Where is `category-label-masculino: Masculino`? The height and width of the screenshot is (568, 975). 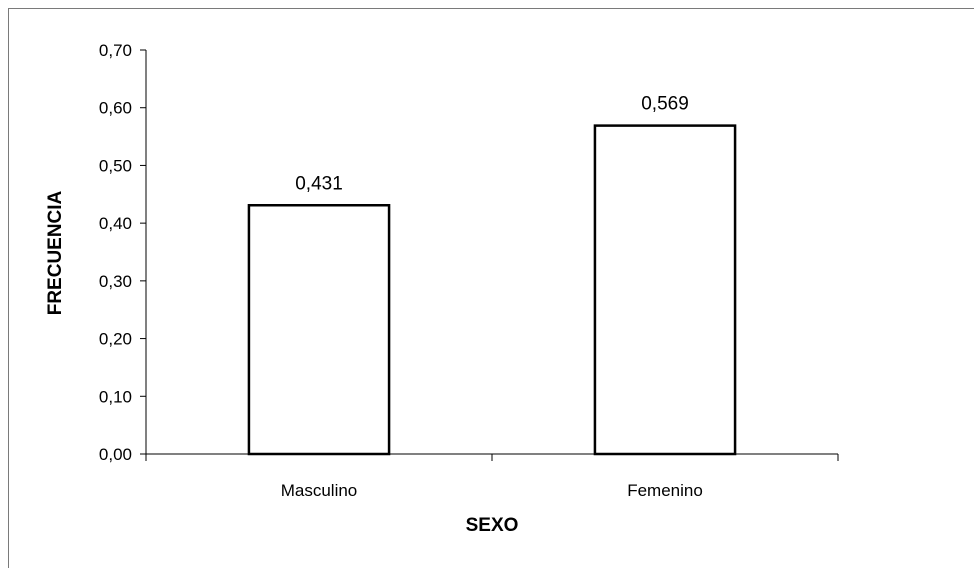
category-label-masculino: Masculino is located at coordinates (319, 490).